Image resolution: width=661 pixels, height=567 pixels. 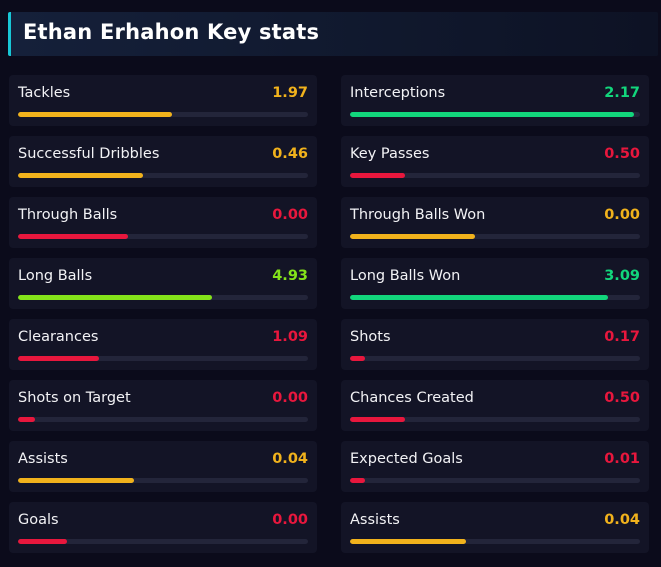 I want to click on stat-label: Long Balls Won, so click(x=405, y=276).